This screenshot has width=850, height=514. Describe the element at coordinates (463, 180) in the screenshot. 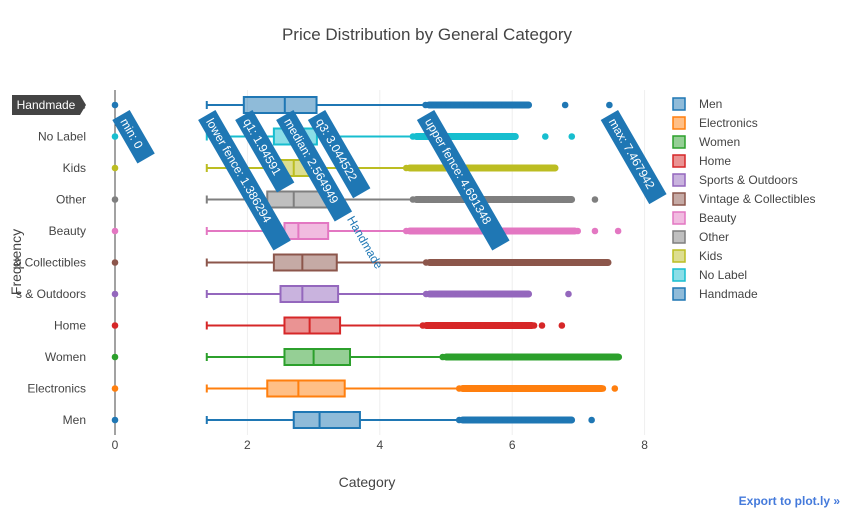

I see `hover-label-box` at that location.